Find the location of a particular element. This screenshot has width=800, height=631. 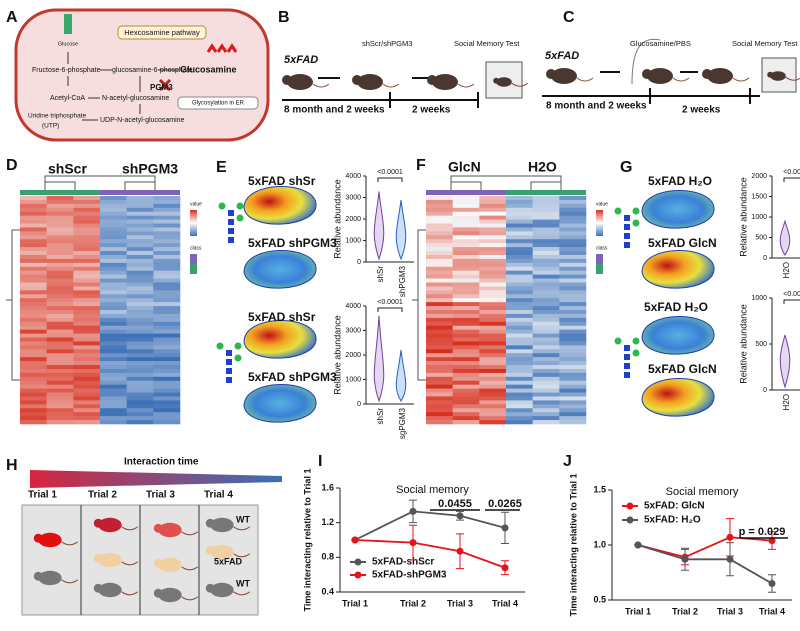

tick-label: 500 is located at coordinates (761, 237).